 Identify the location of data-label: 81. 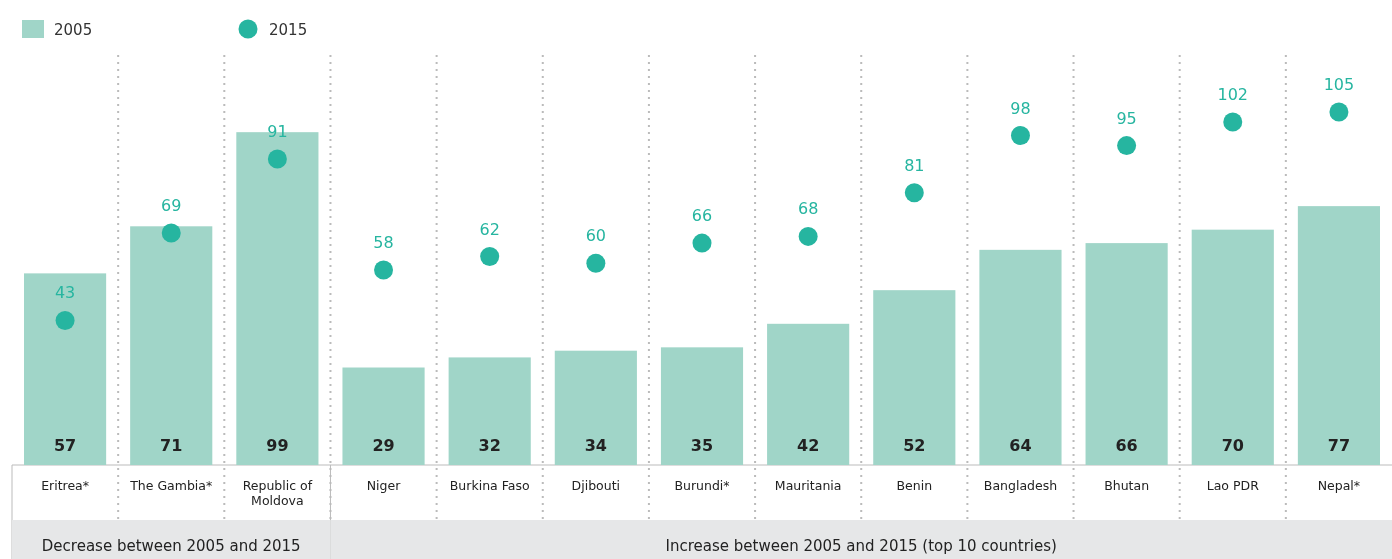
(914, 165).